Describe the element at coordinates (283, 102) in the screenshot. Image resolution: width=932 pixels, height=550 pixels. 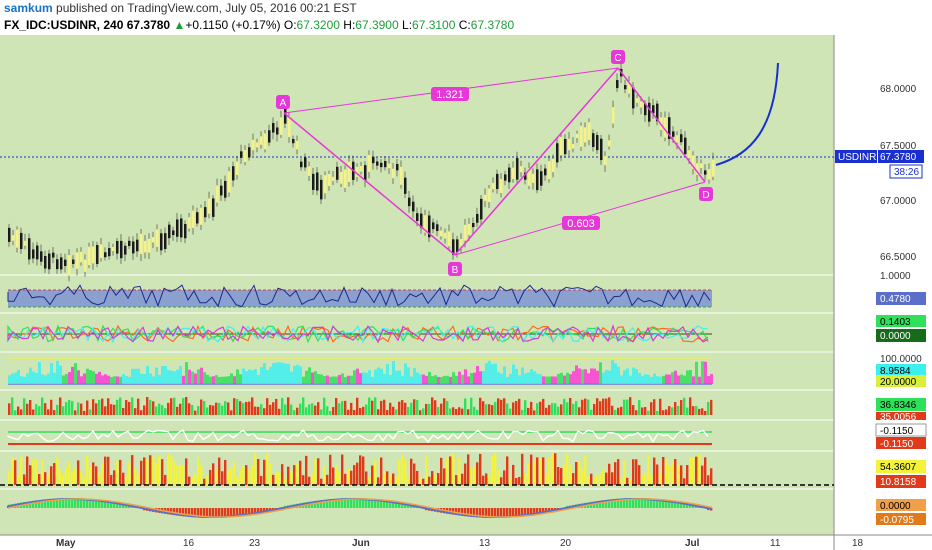
I see `pattern-point-a: A` at that location.